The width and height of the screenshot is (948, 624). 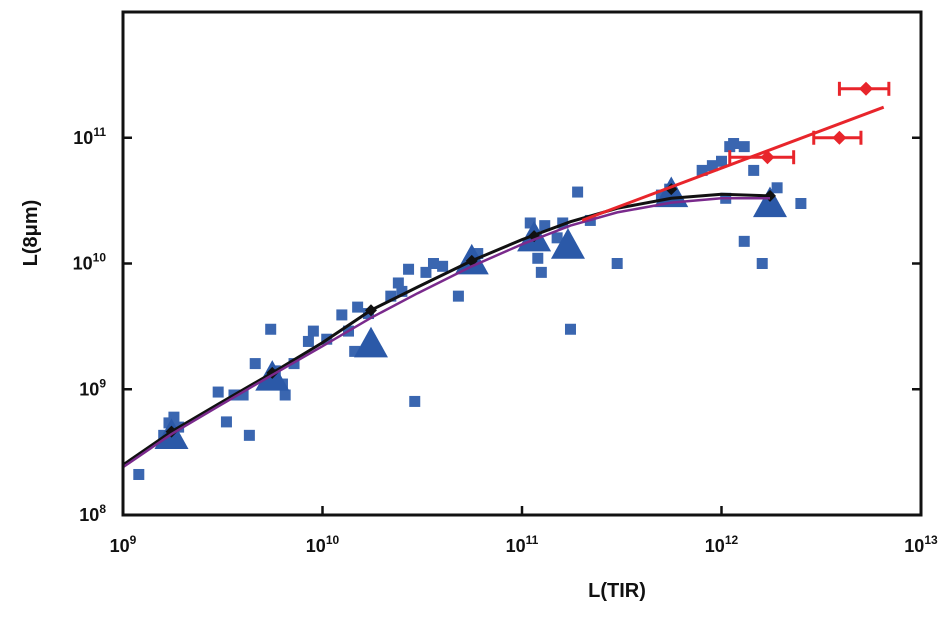 I want to click on x-axis-title: L(TIR), so click(x=617, y=591).